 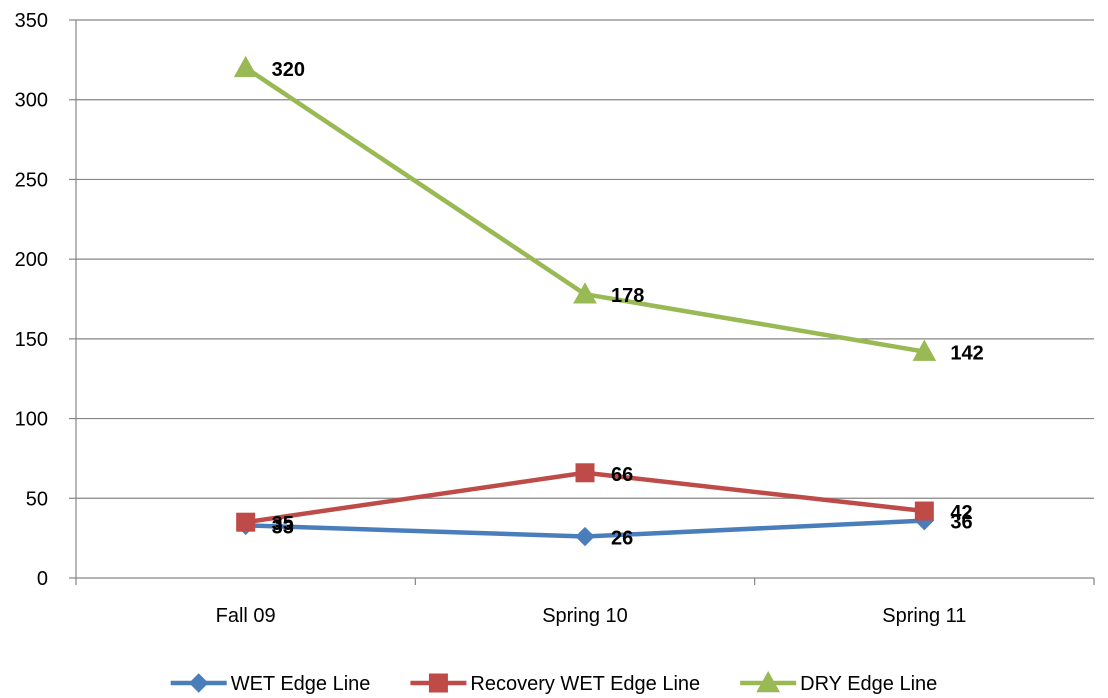 I want to click on series-wet-edge-line, so click(x=585, y=528).